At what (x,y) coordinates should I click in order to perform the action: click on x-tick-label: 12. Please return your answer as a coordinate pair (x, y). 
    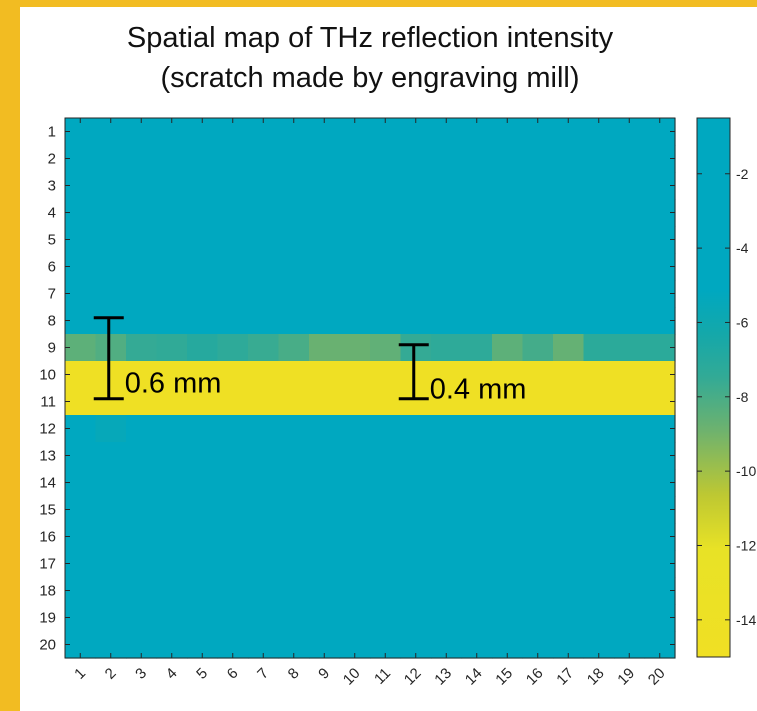
    Looking at the image, I should click on (413, 677).